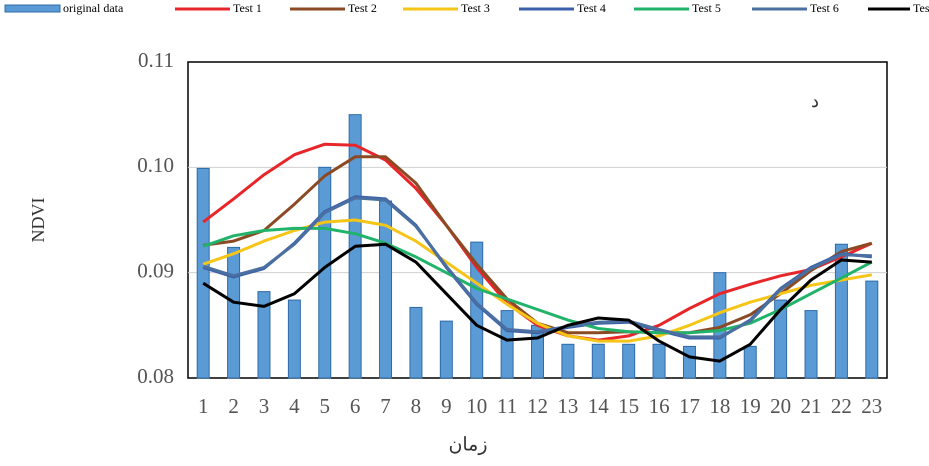 Image resolution: width=929 pixels, height=466 pixels. I want to click on legend-label: Test 1, so click(247, 8).